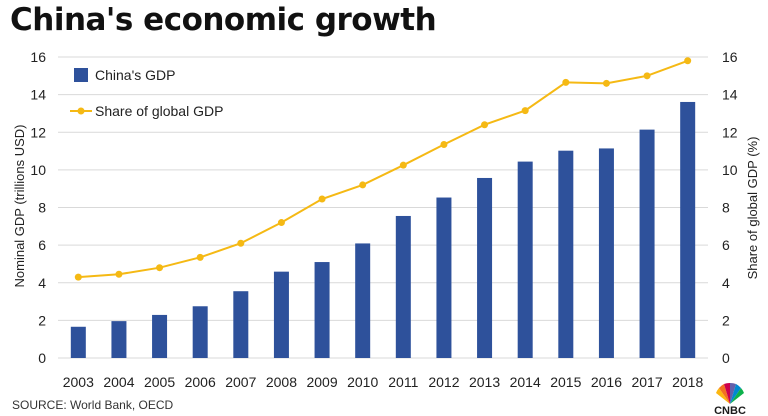  Describe the element at coordinates (525, 382) in the screenshot. I see `x-tick-label: 2014` at that location.